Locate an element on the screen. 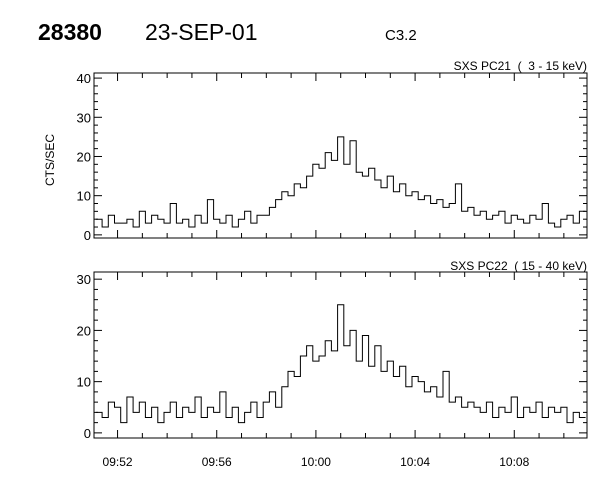 The image size is (600, 480). panel2-title: SXS PC22 ( 15 - 40 keV) is located at coordinates (518, 266).